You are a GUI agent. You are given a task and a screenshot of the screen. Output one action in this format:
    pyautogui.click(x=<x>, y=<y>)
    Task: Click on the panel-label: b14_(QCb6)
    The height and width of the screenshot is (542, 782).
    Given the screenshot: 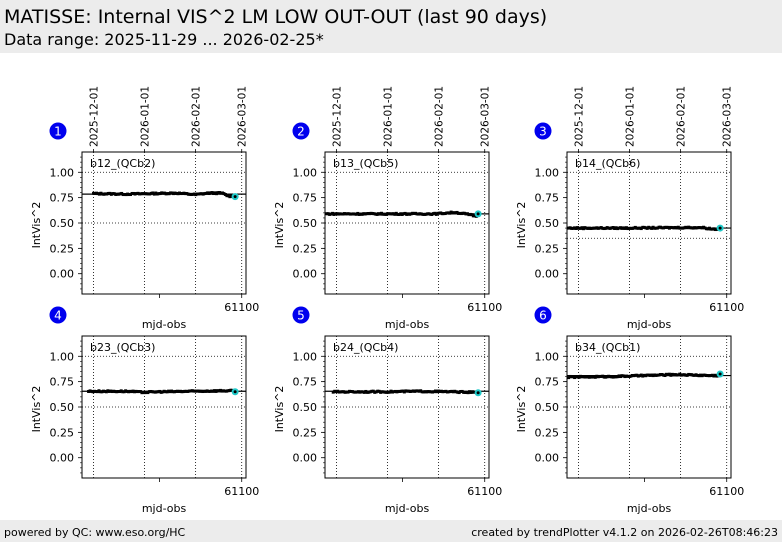 What is the action you would take?
    pyautogui.click(x=607, y=163)
    